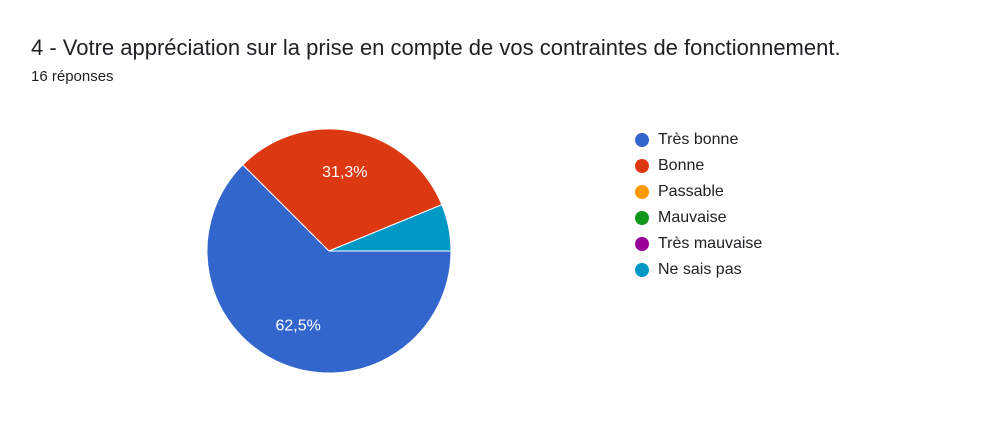 The image size is (1000, 421). What do you see at coordinates (691, 191) in the screenshot?
I see `legend-label: Passable` at bounding box center [691, 191].